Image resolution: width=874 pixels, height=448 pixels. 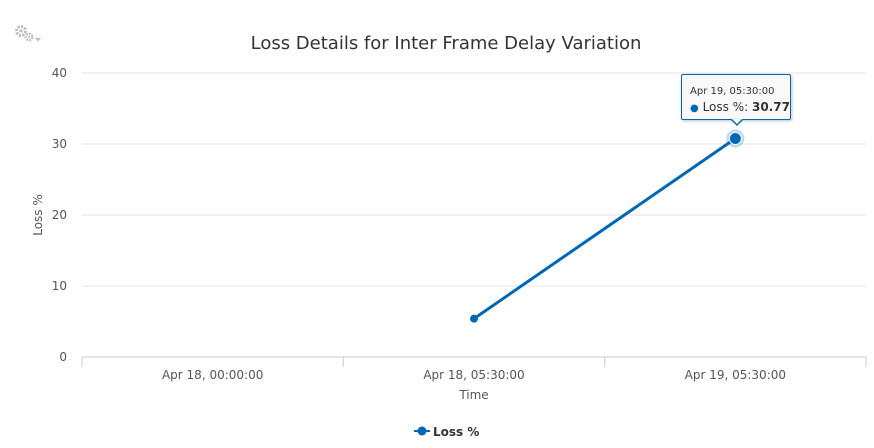 I want to click on series-loss, so click(x=607, y=226).